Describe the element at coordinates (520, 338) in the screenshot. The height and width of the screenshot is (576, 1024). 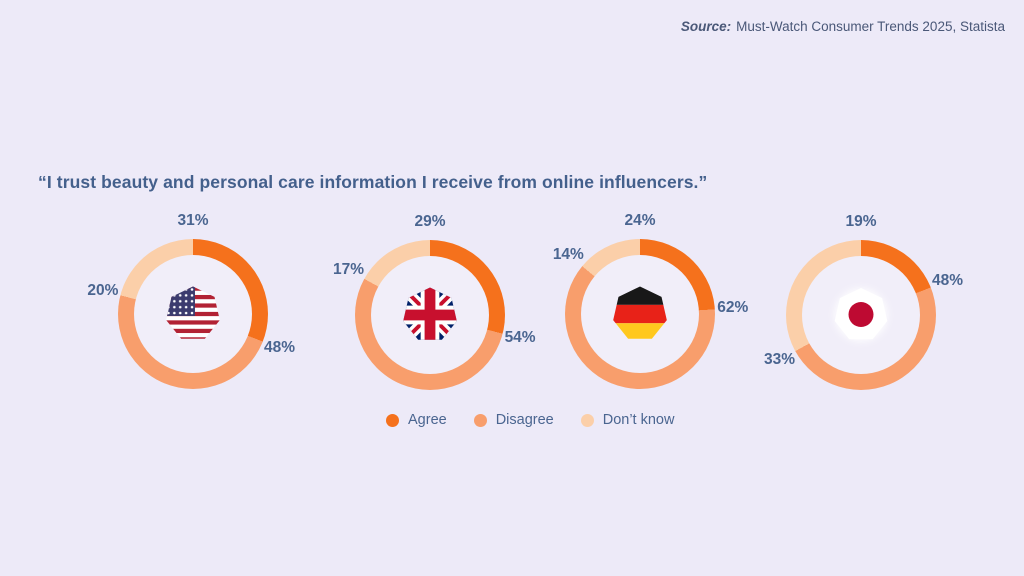
I see `percent-label: 54%` at that location.